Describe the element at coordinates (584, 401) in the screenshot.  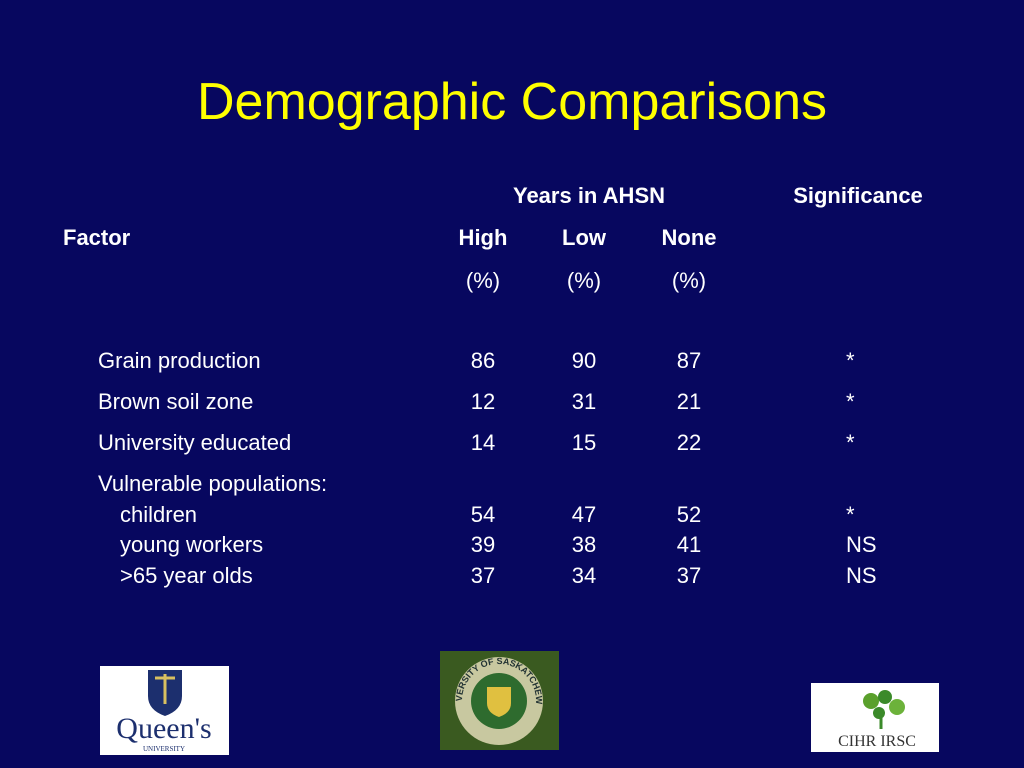
I see `cell: 31` at that location.